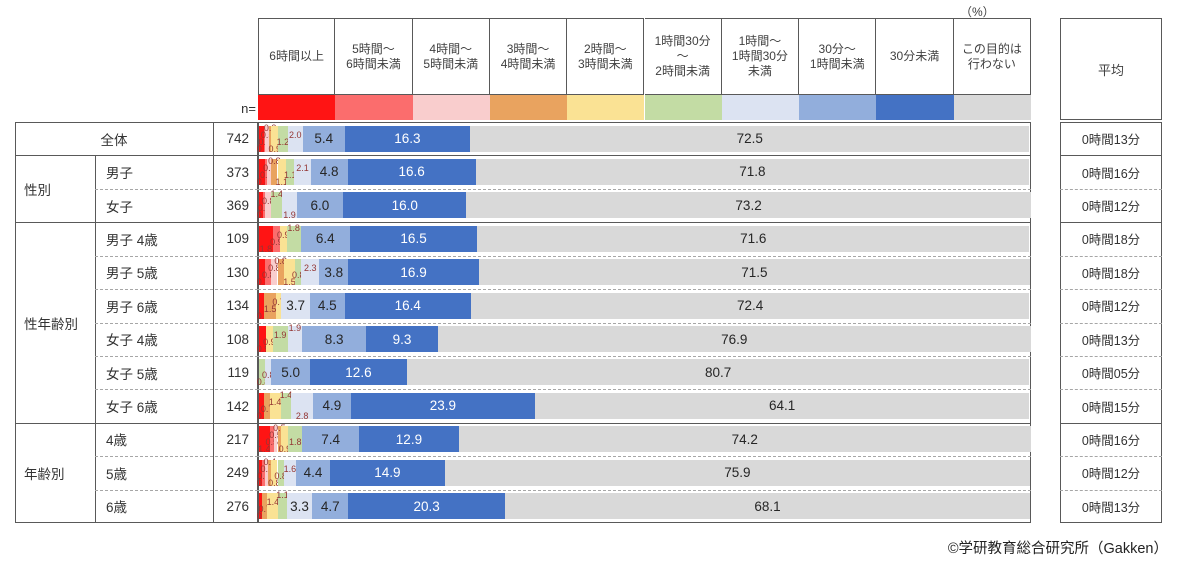 This screenshot has height=566, width=1187. I want to click on average-value: 0時間18分, so click(1111, 240).